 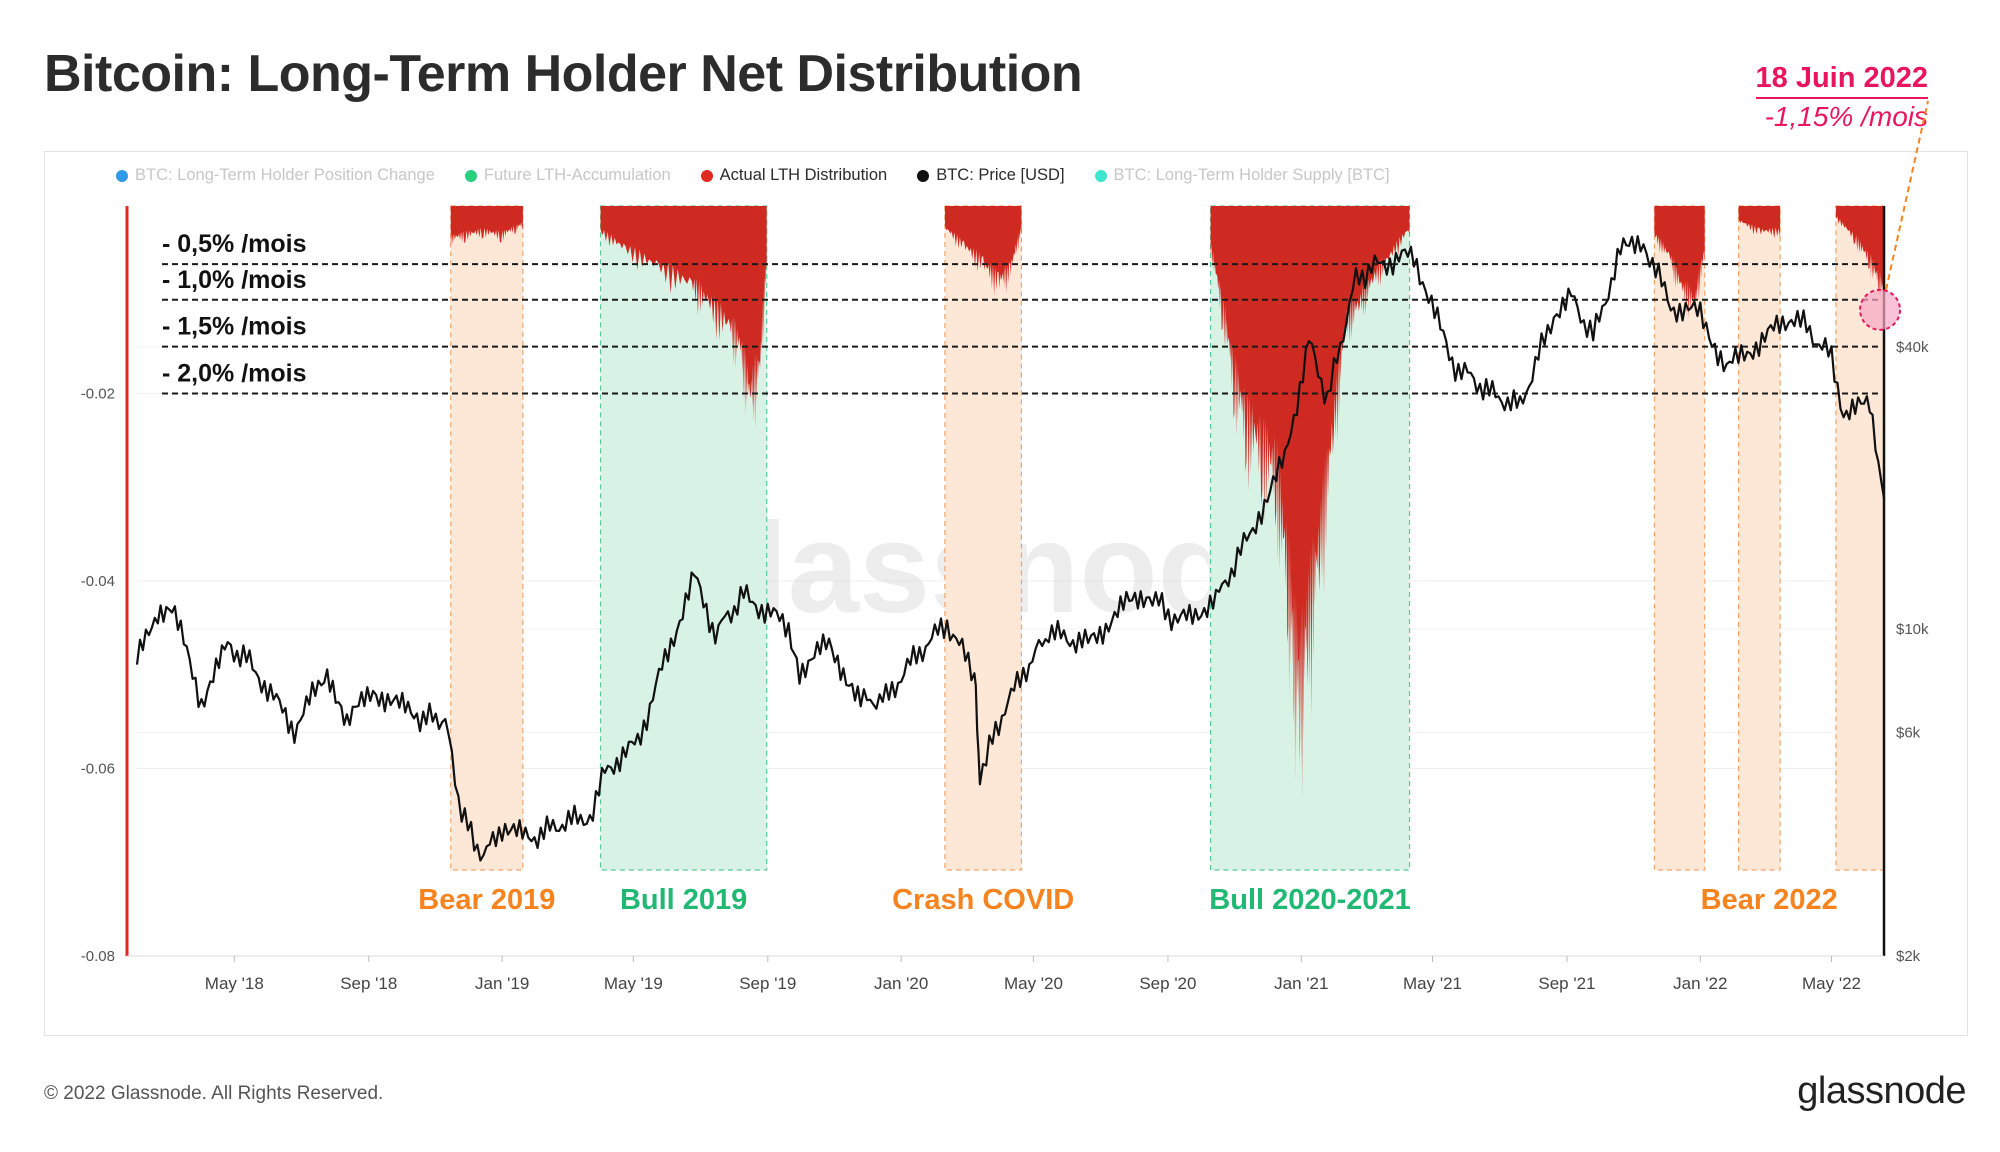 What do you see at coordinates (486, 900) in the screenshot?
I see `region-label: Bear 2019` at bounding box center [486, 900].